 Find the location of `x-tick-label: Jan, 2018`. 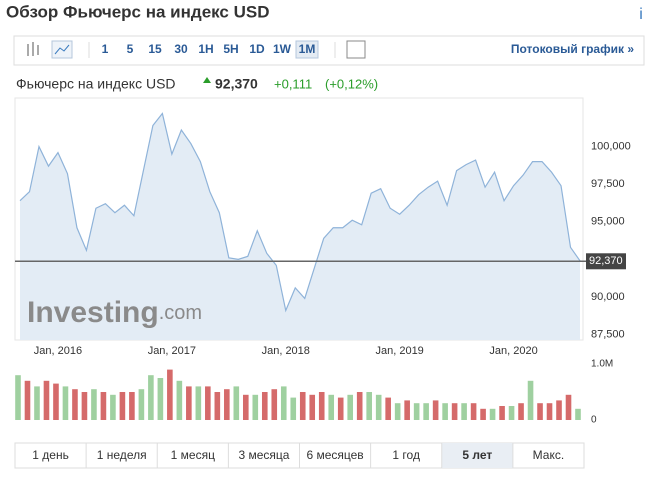

x-tick-label: Jan, 2018 is located at coordinates (286, 351).